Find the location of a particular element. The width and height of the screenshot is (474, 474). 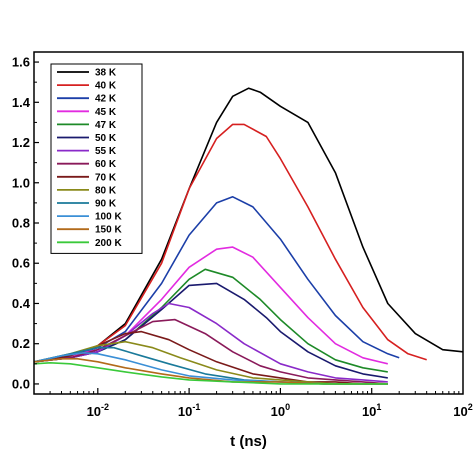

x-tick-label: 10¹ is located at coordinates (371, 410).